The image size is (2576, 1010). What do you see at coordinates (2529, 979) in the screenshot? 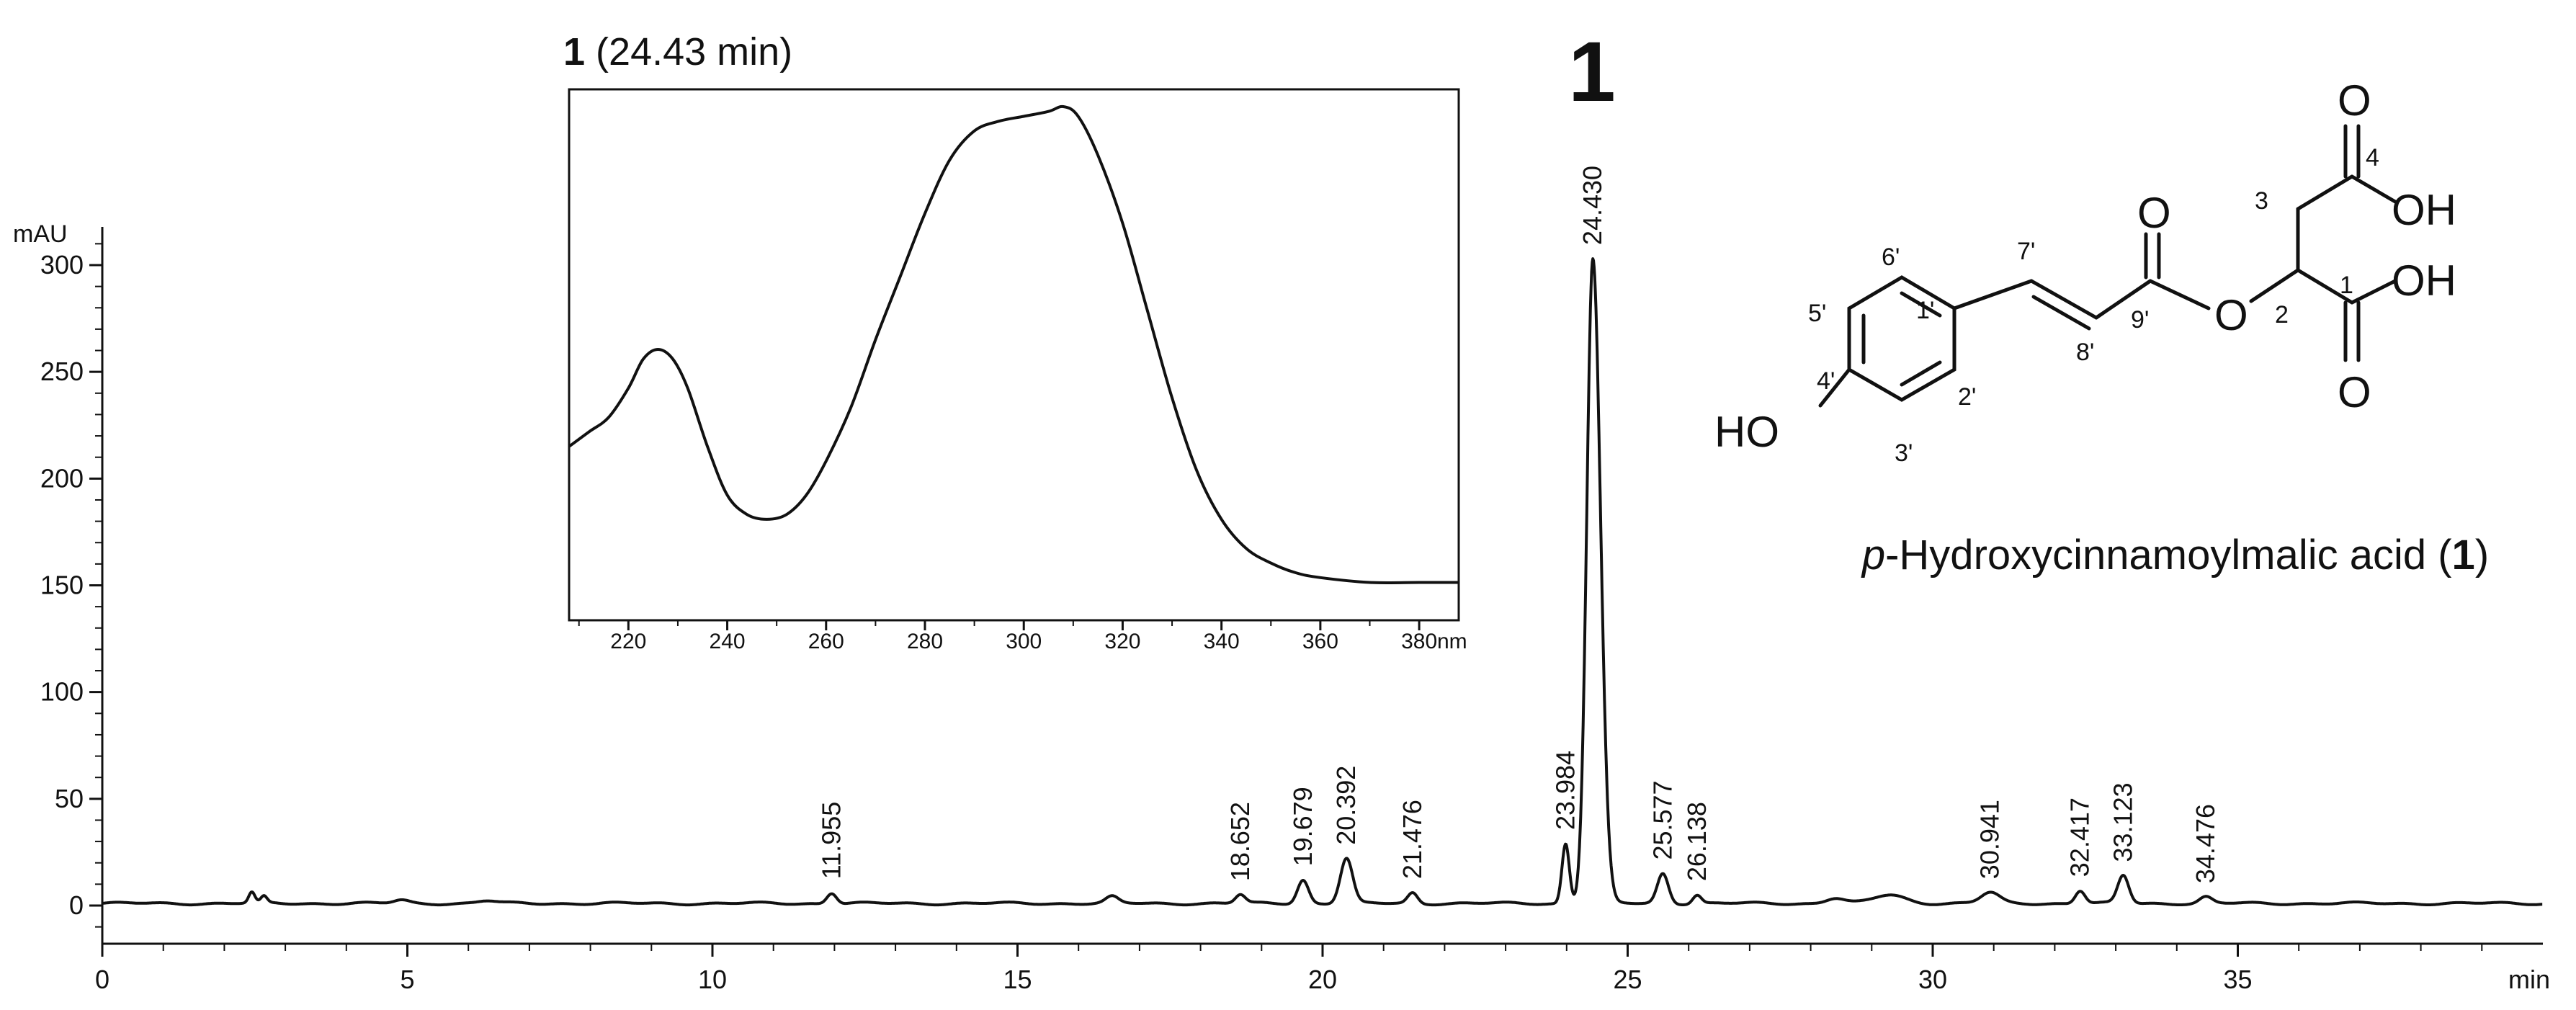
I see `x-axis-label: min` at bounding box center [2529, 979].